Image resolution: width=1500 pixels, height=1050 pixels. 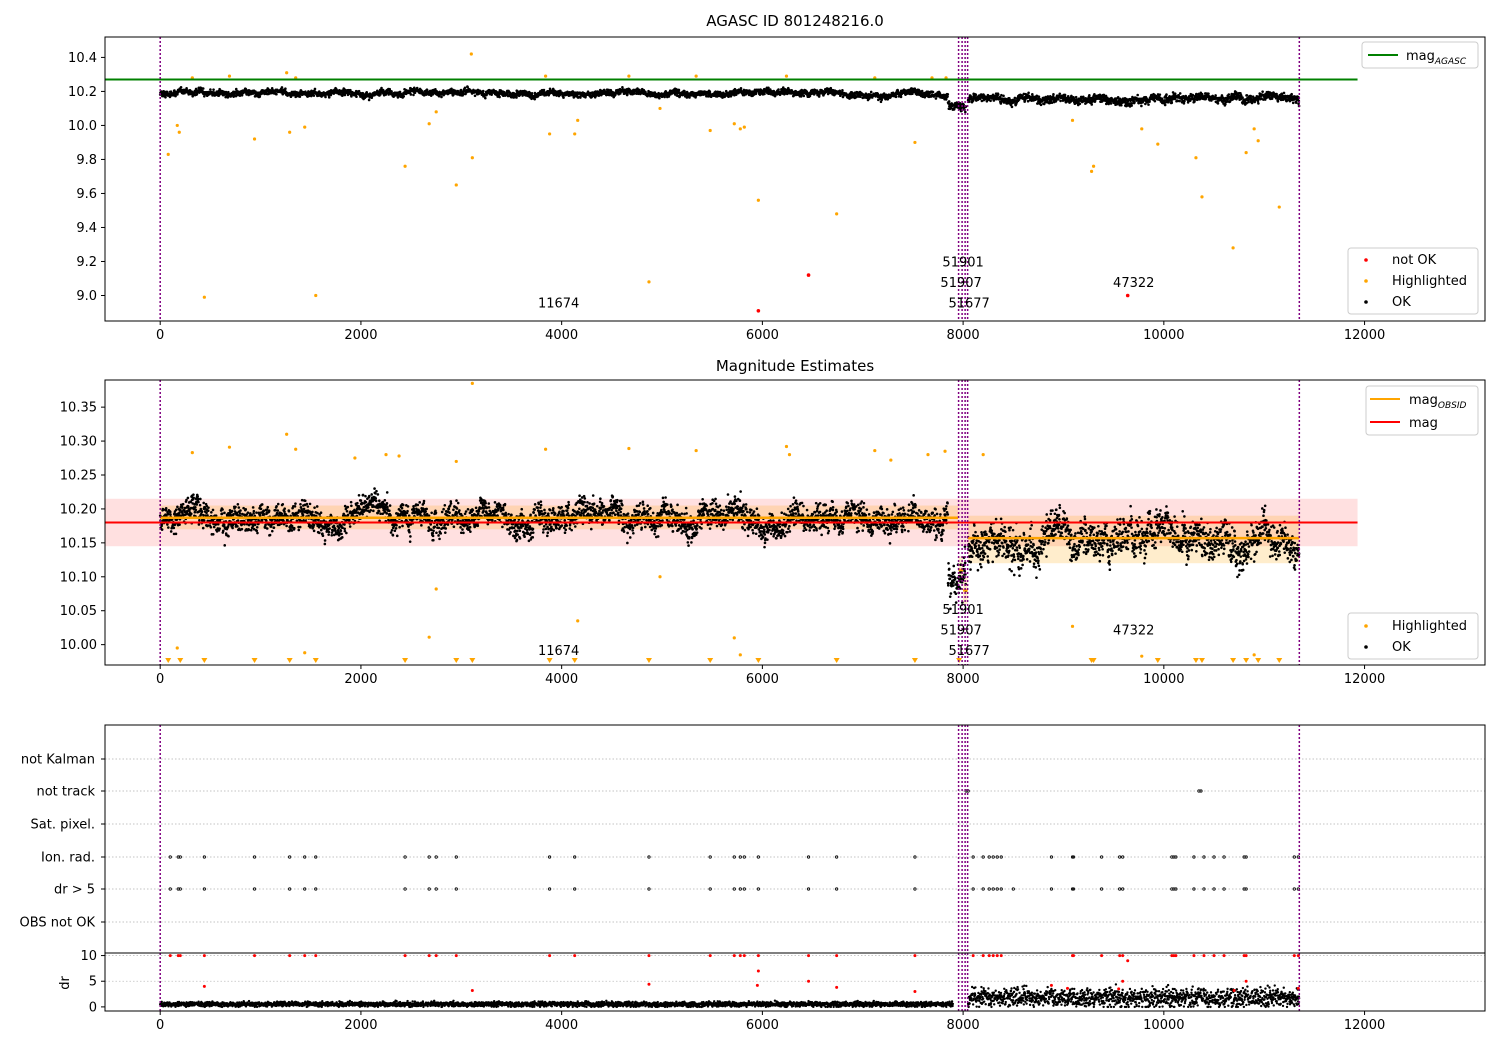 I want to click on p1-ytick-label: 10.2, so click(x=82, y=92).